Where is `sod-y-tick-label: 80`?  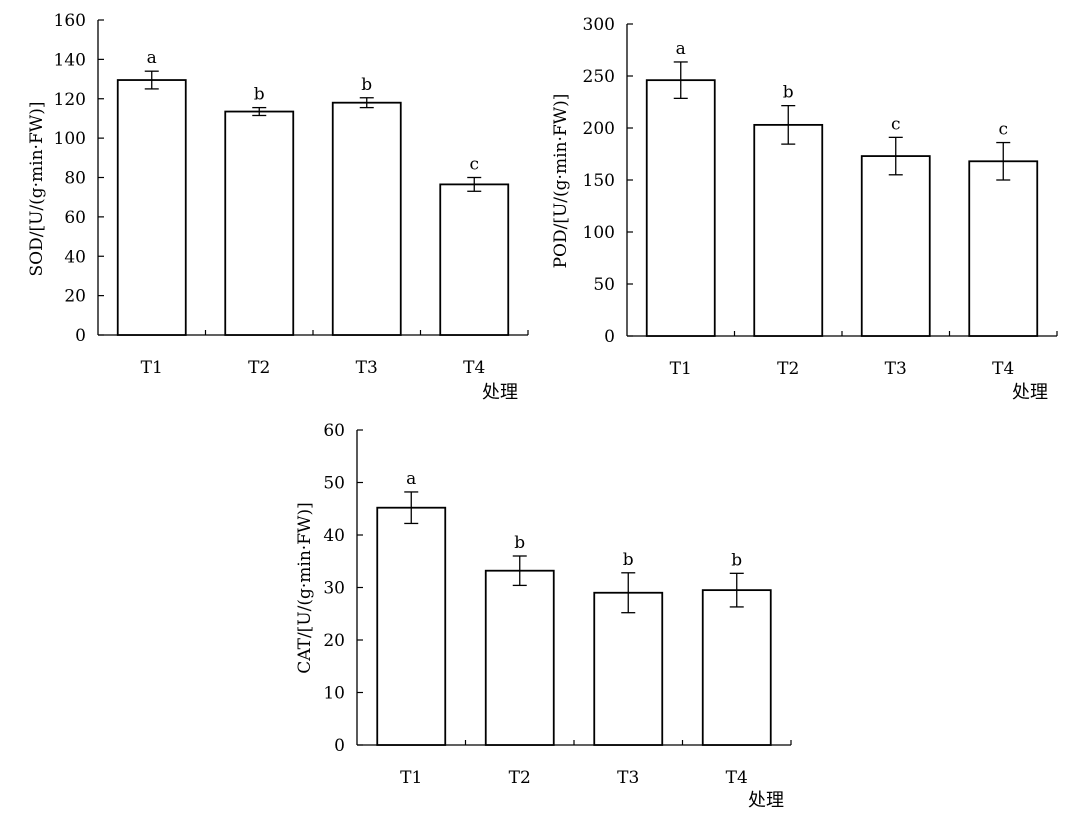
sod-y-tick-label: 80 is located at coordinates (75, 179).